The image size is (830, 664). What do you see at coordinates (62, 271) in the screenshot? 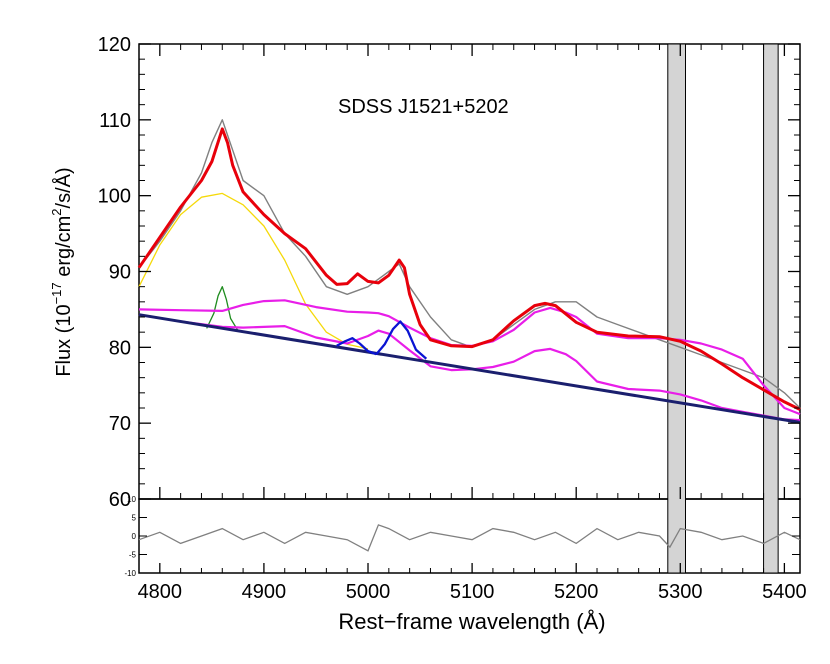
I see `y-axis-label: Flux (10−17 erg/cm2/s/Å)` at bounding box center [62, 271].